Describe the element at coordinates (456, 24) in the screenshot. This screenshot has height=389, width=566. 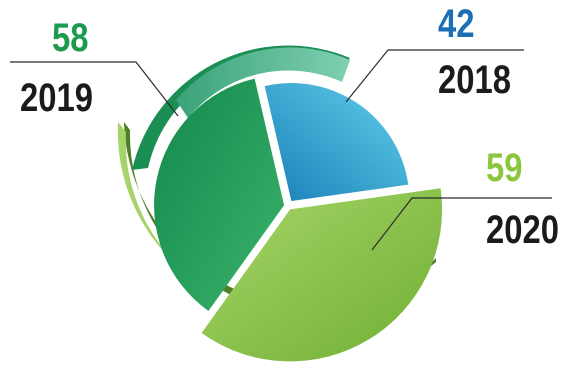
I see `value-label-2018: 42` at that location.